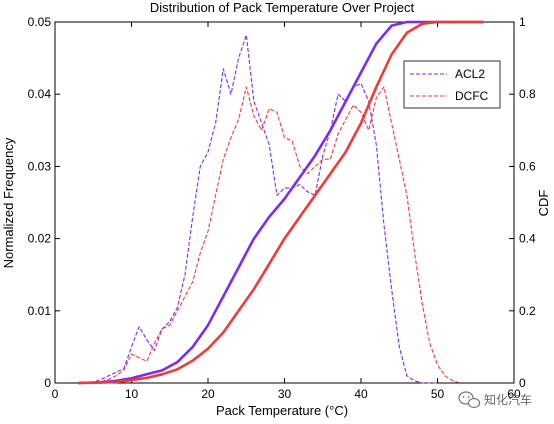 The height and width of the screenshot is (424, 554). What do you see at coordinates (40, 166) in the screenshot?
I see `y-tick-label: 0.03` at bounding box center [40, 166].